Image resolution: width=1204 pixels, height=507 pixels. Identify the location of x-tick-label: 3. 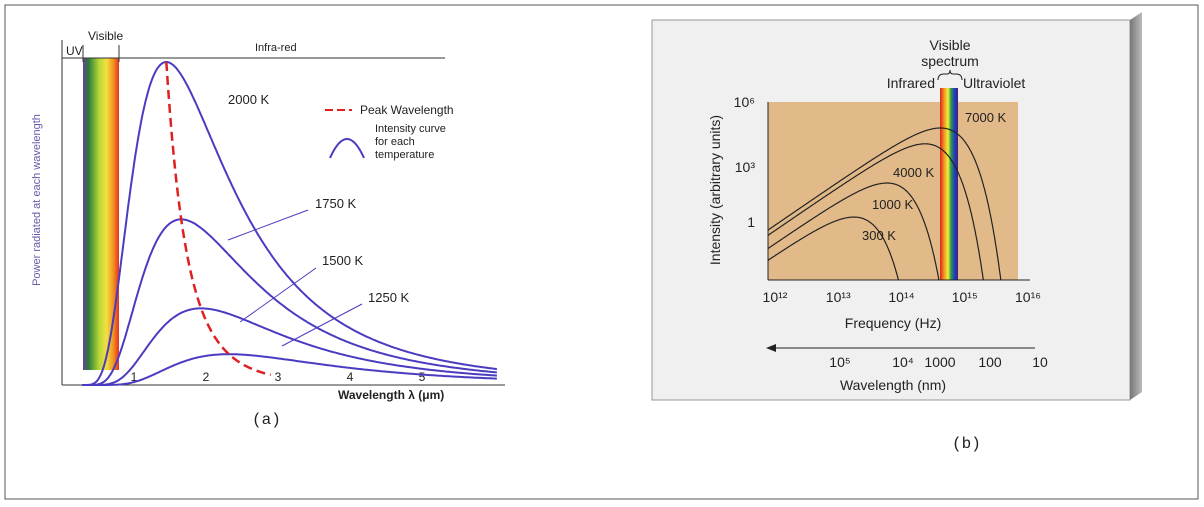
(278, 377).